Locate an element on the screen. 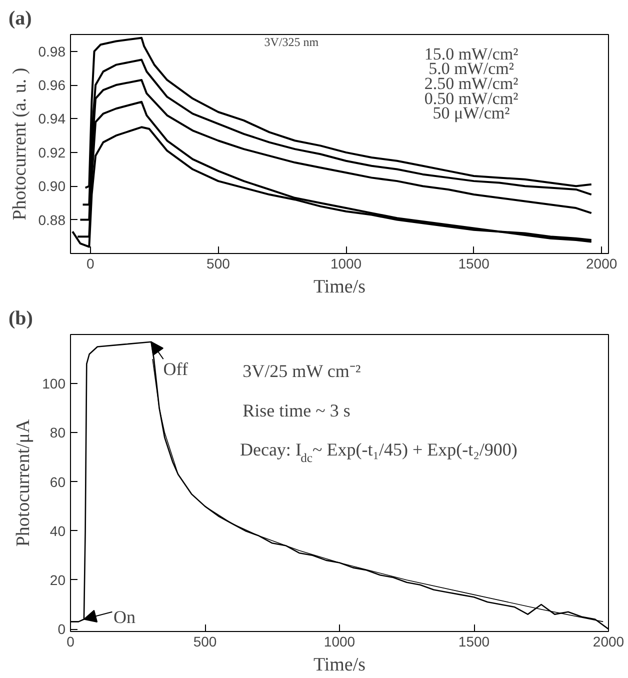 This screenshot has width=628, height=678. annotation: On is located at coordinates (125, 616).